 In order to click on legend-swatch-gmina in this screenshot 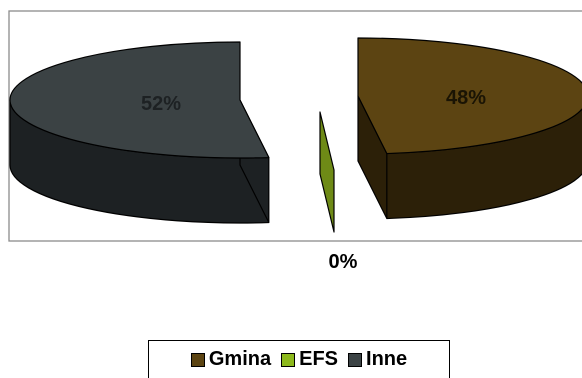, I will do `click(197, 359)`.